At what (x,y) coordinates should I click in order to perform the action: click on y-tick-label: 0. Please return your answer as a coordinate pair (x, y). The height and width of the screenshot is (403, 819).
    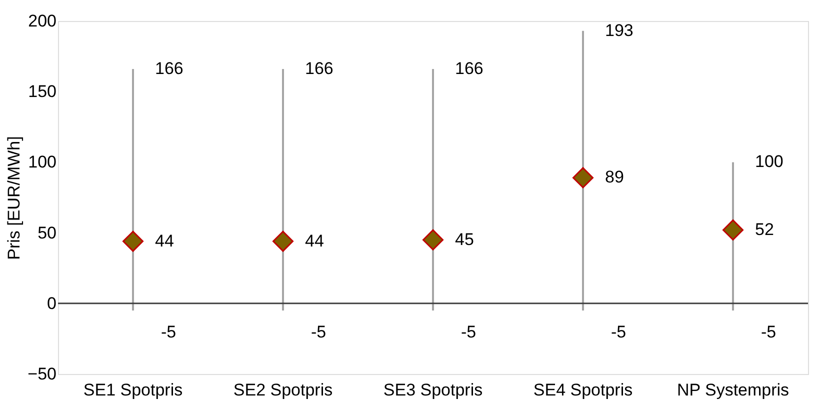
    Looking at the image, I should click on (51, 303).